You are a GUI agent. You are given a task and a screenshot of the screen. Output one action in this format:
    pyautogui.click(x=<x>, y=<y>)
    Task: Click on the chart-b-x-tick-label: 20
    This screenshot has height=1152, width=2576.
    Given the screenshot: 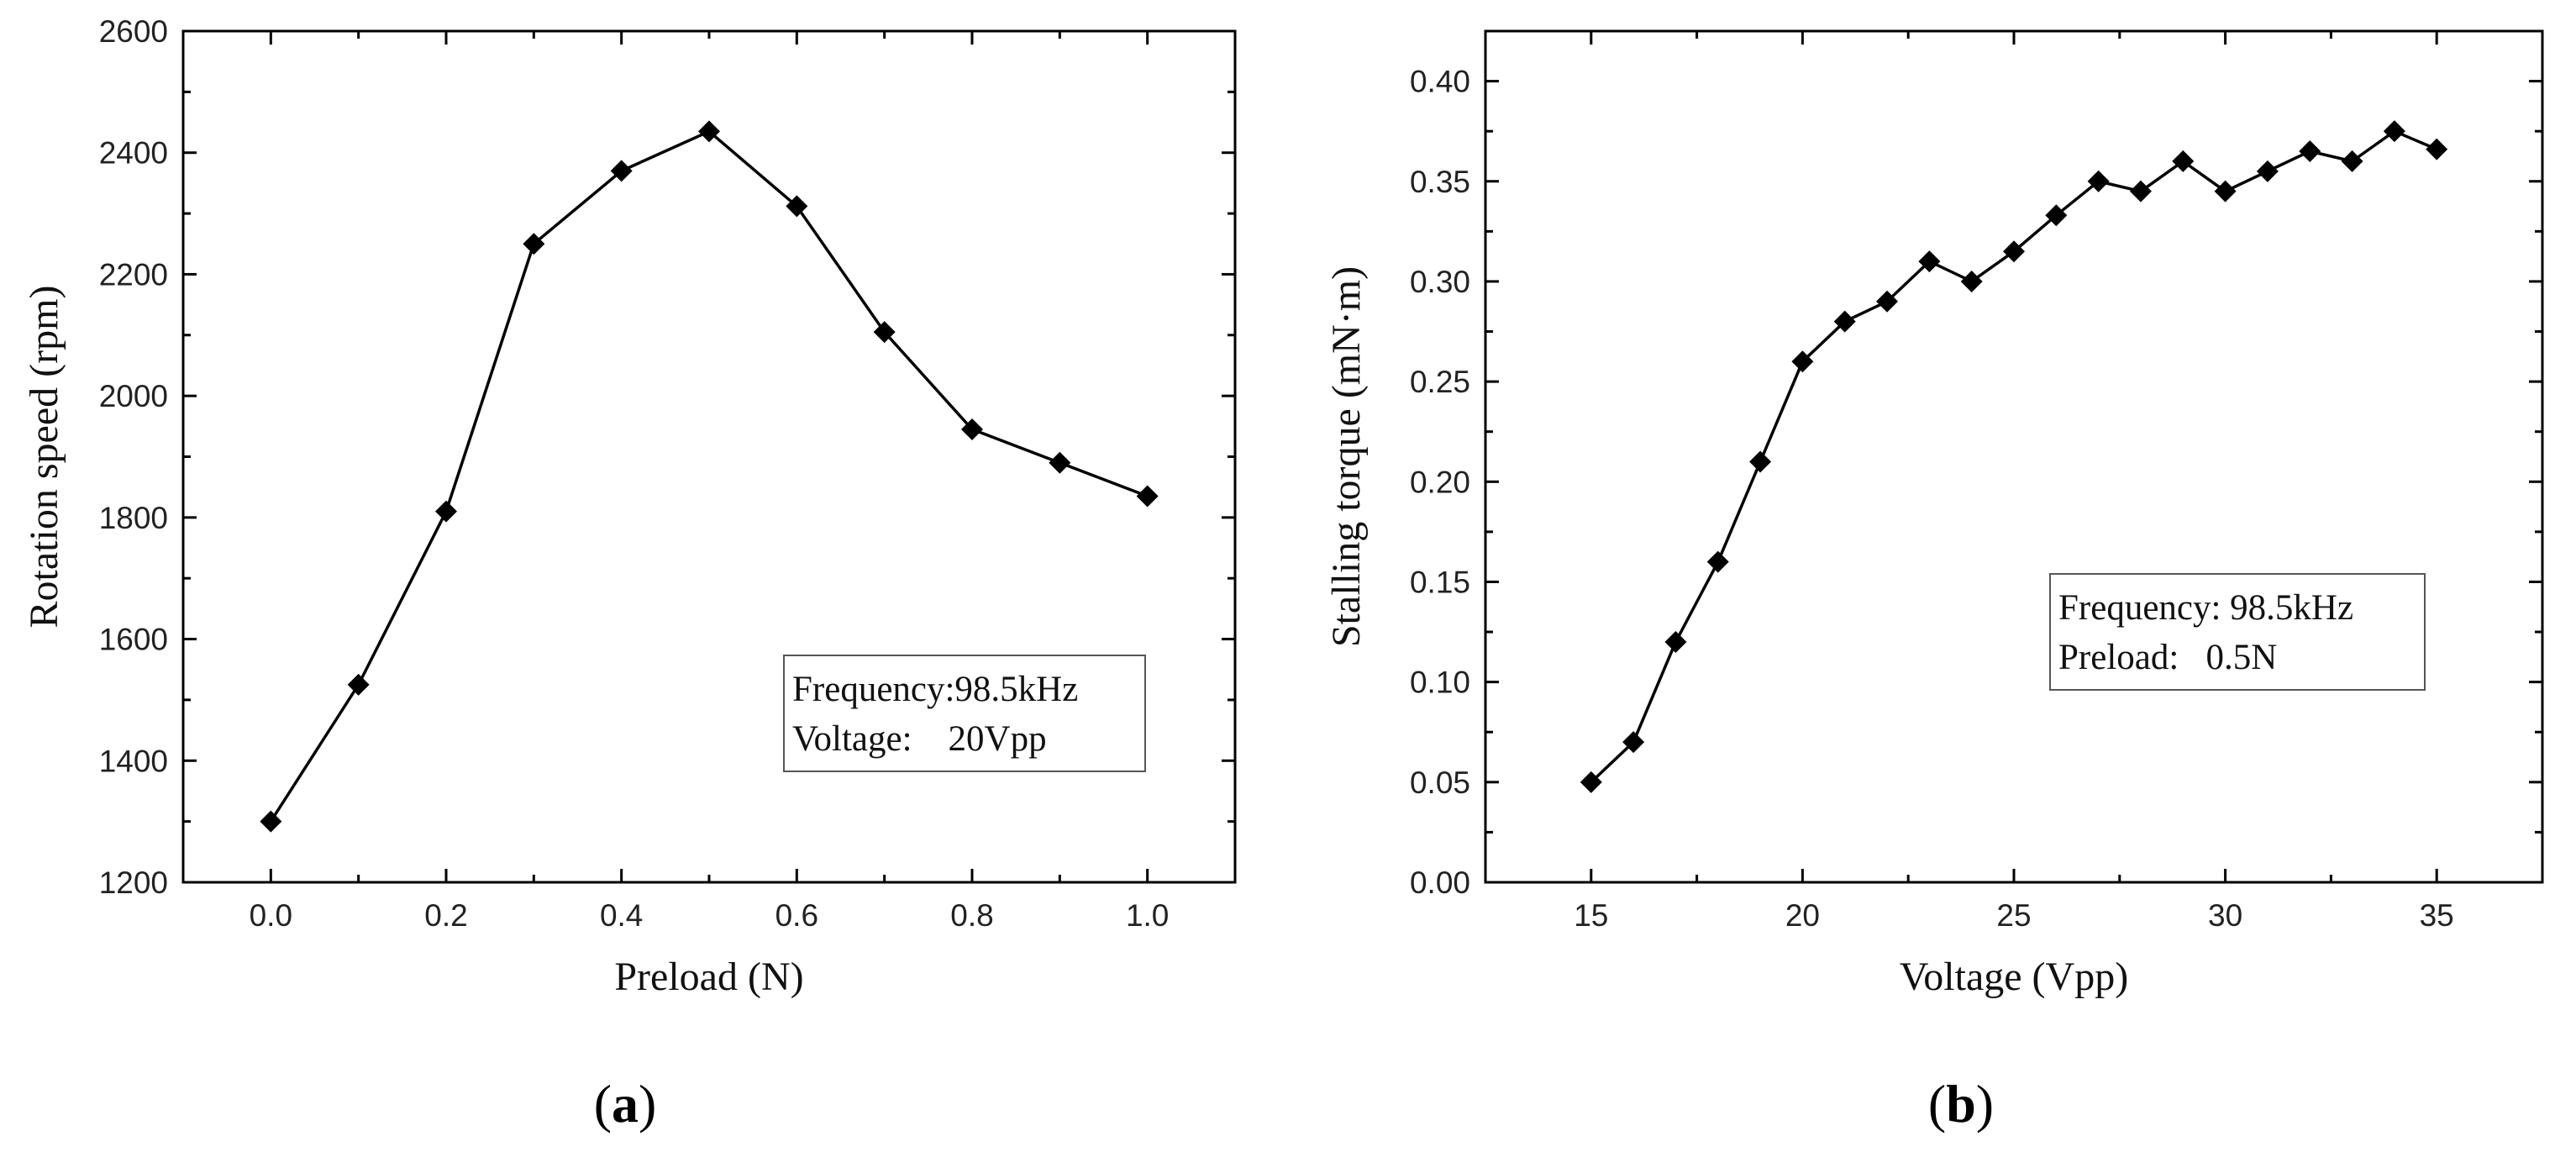 What is the action you would take?
    pyautogui.click(x=1802, y=916)
    